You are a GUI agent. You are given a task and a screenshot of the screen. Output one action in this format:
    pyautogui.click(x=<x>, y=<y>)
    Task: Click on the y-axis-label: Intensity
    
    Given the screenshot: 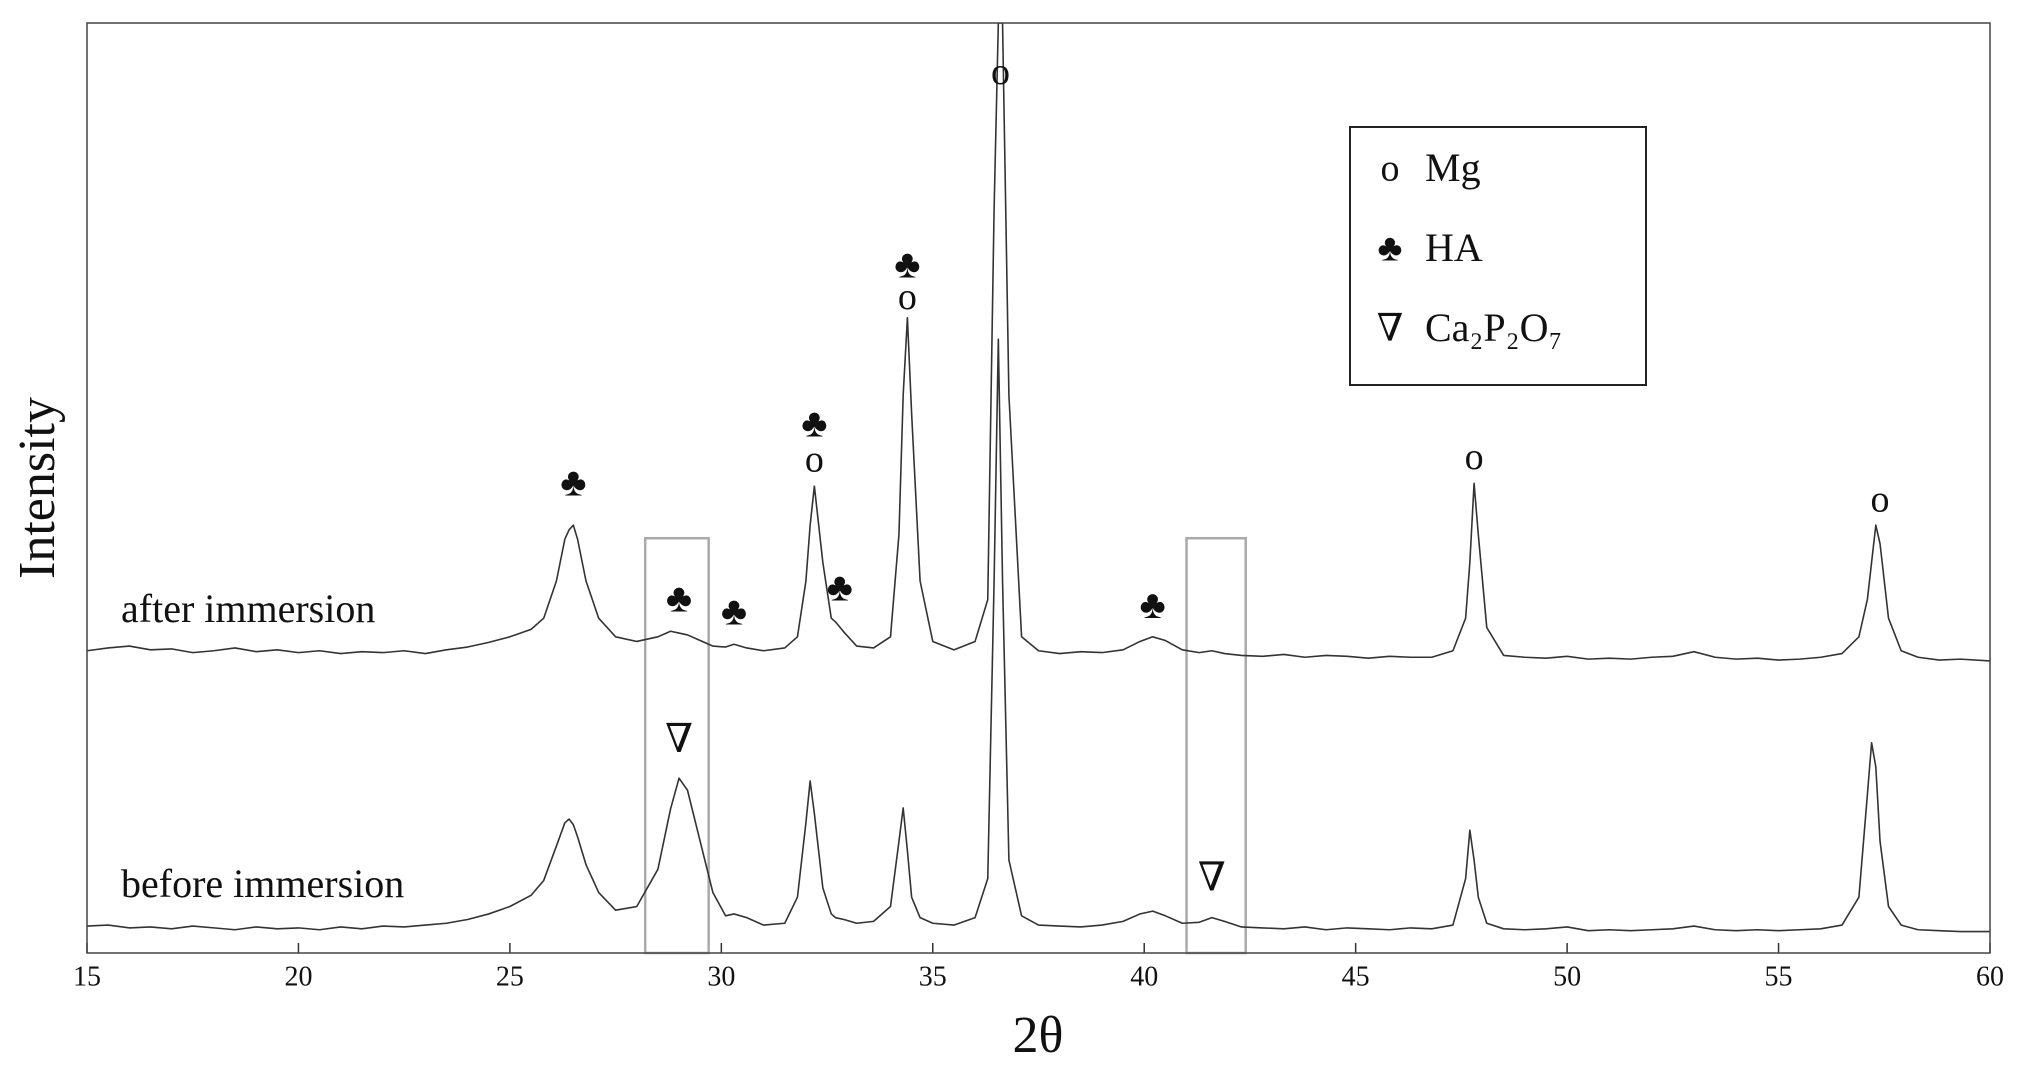 What is the action you would take?
    pyautogui.click(x=37, y=488)
    